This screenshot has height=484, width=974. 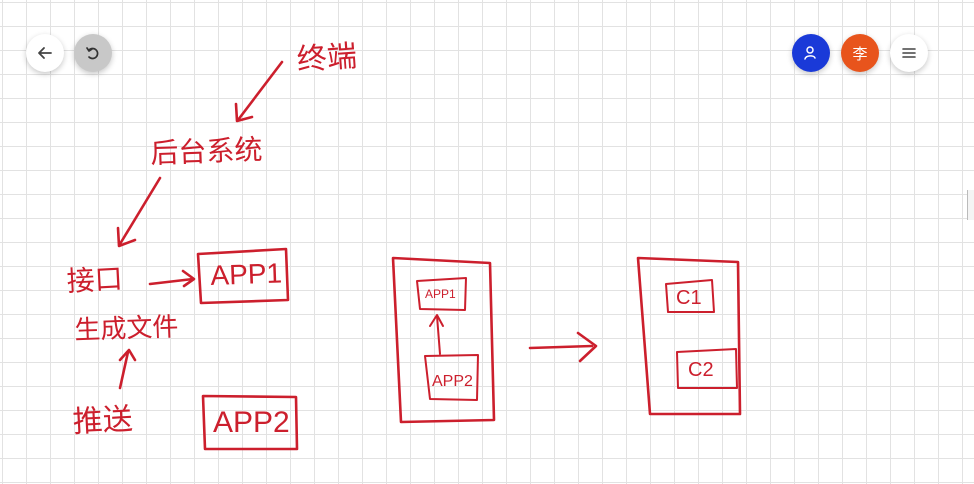 I want to click on arrow-interface-to-app1, so click(x=172, y=278).